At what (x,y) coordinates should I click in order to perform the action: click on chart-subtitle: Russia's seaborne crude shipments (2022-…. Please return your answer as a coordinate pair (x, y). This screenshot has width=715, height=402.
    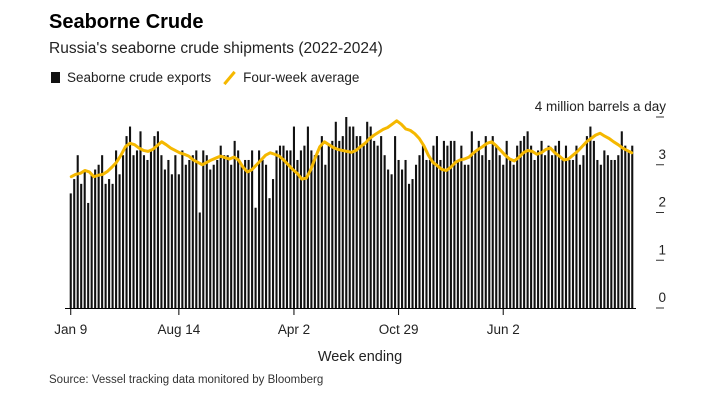
    Looking at the image, I should click on (216, 48).